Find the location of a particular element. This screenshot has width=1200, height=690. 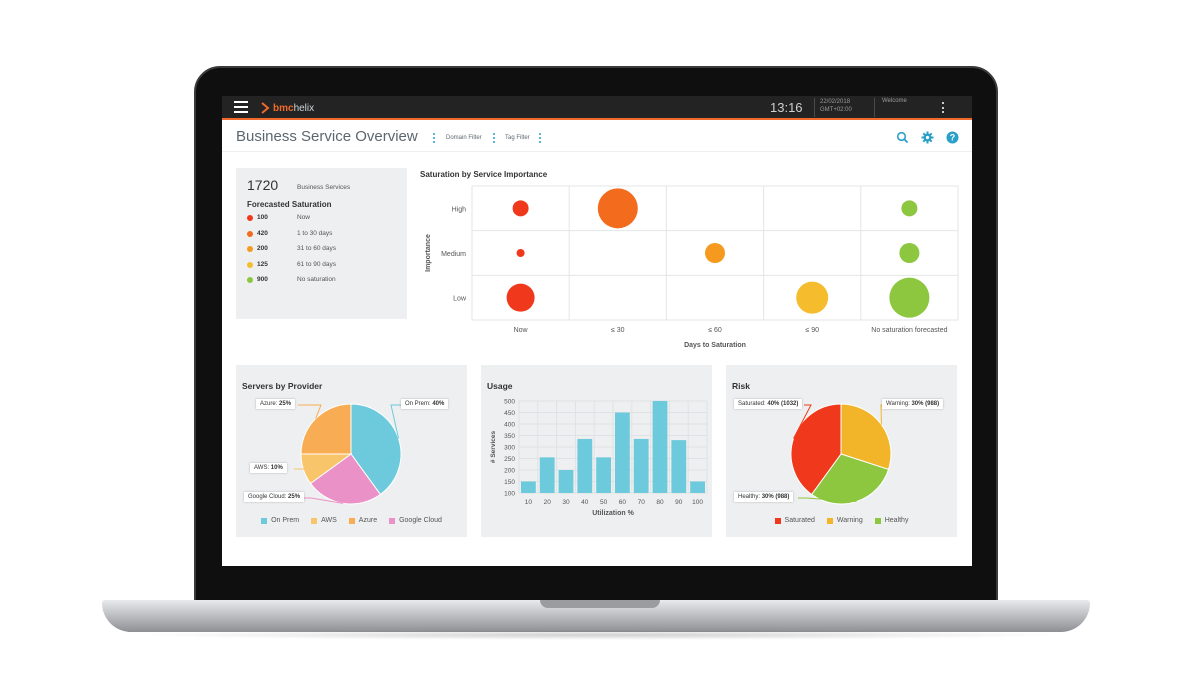

saturation-range: 1 to 30 days is located at coordinates (315, 233).